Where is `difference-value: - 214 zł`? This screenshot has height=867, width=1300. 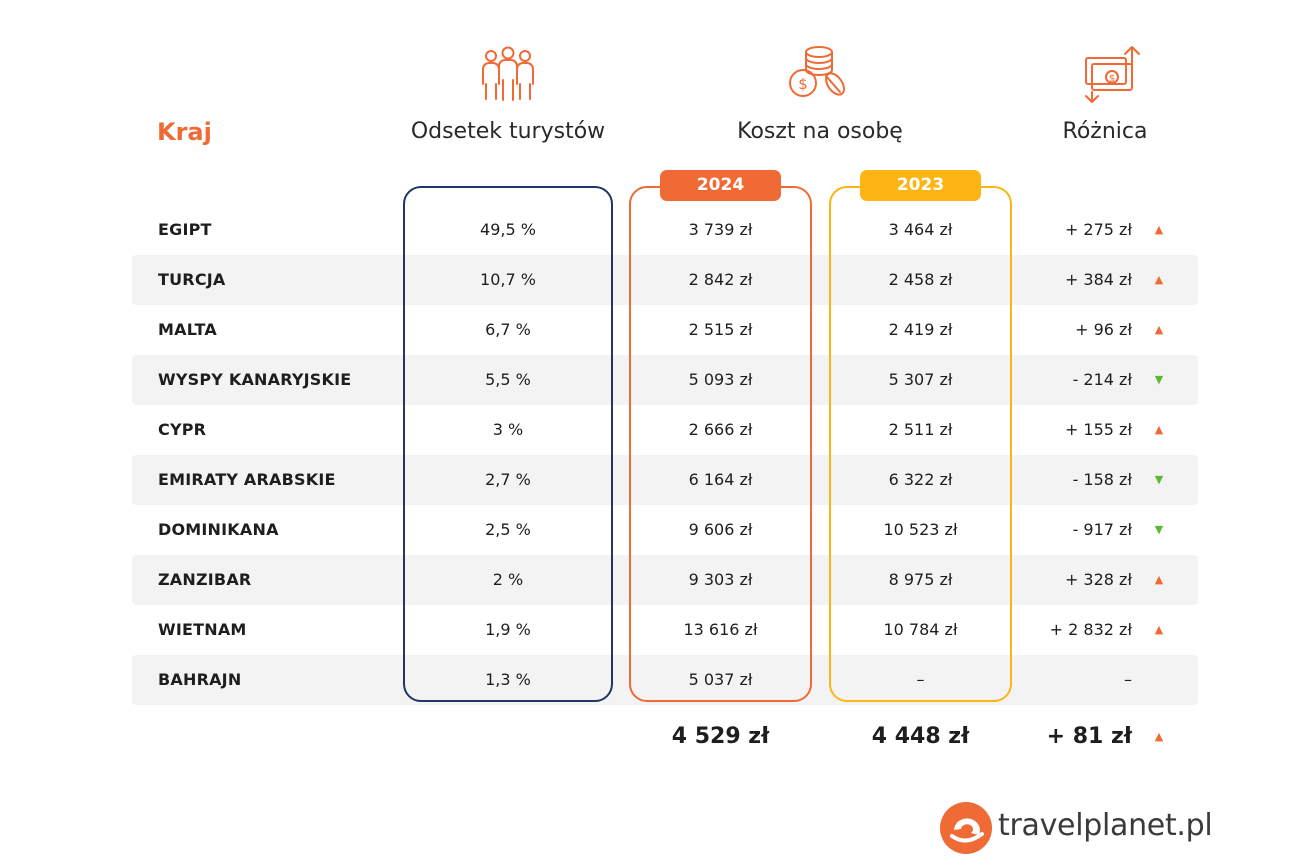
difference-value: - 214 zł is located at coordinates (1102, 379).